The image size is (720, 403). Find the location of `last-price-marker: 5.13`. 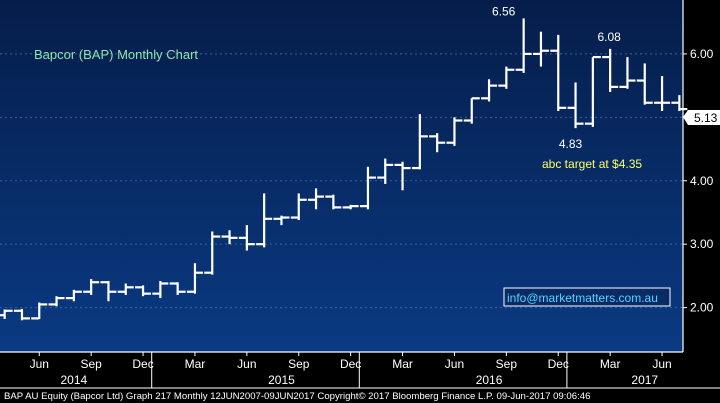

last-price-marker: 5.13 is located at coordinates (701, 117).